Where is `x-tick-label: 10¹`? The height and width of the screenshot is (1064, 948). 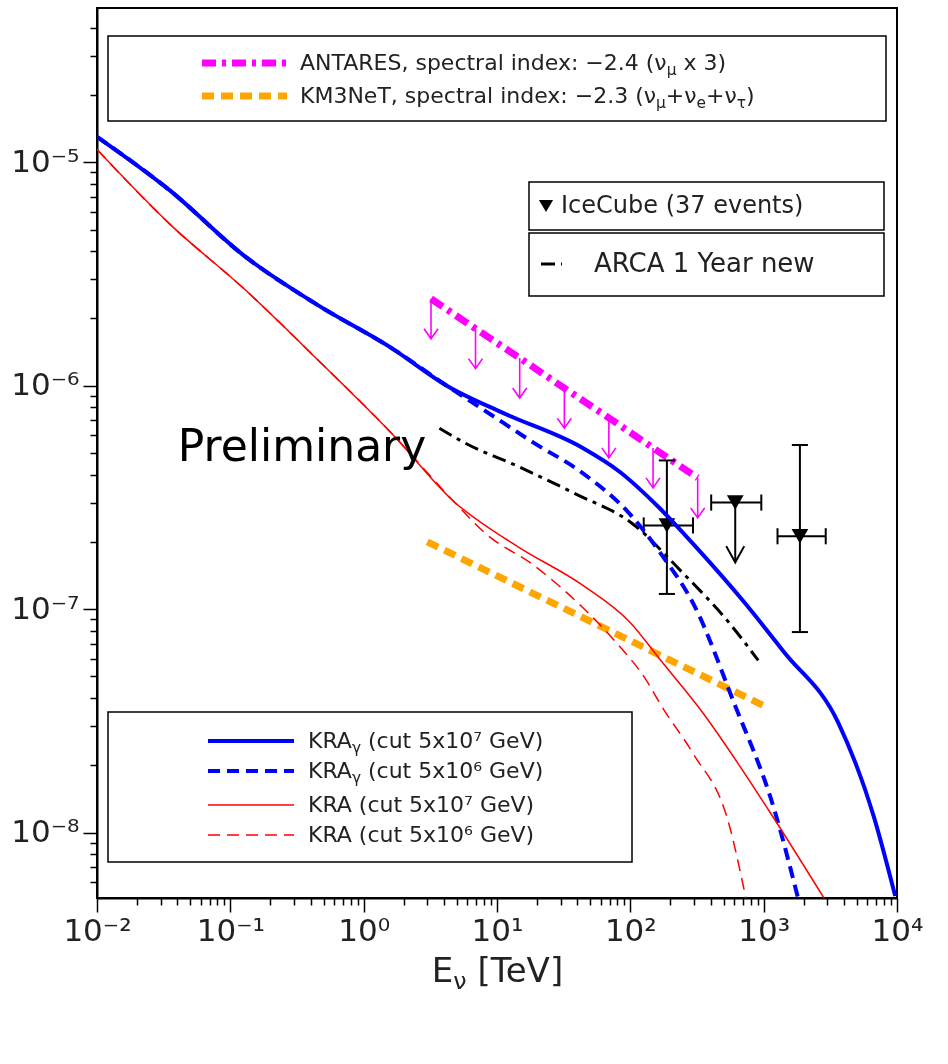
x-tick-label: 10¹ is located at coordinates (497, 929).